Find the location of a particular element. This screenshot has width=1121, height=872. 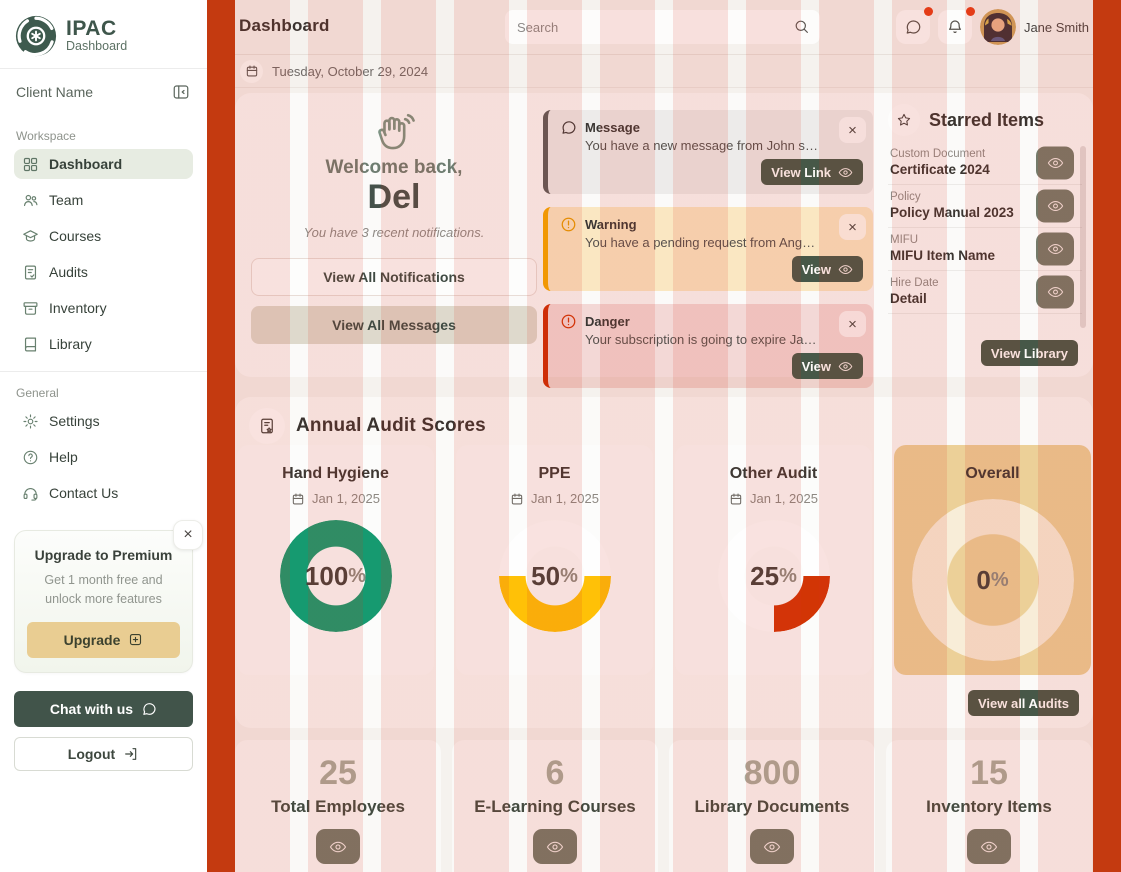

stat-value: 6 is located at coordinates (555, 773).